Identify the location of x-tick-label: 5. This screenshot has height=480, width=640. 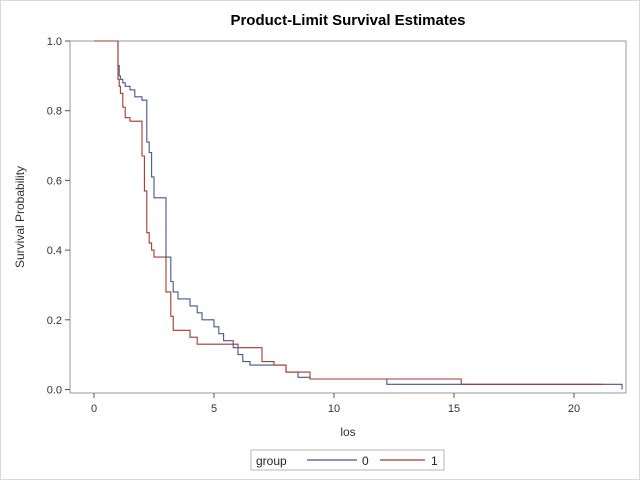
(214, 409).